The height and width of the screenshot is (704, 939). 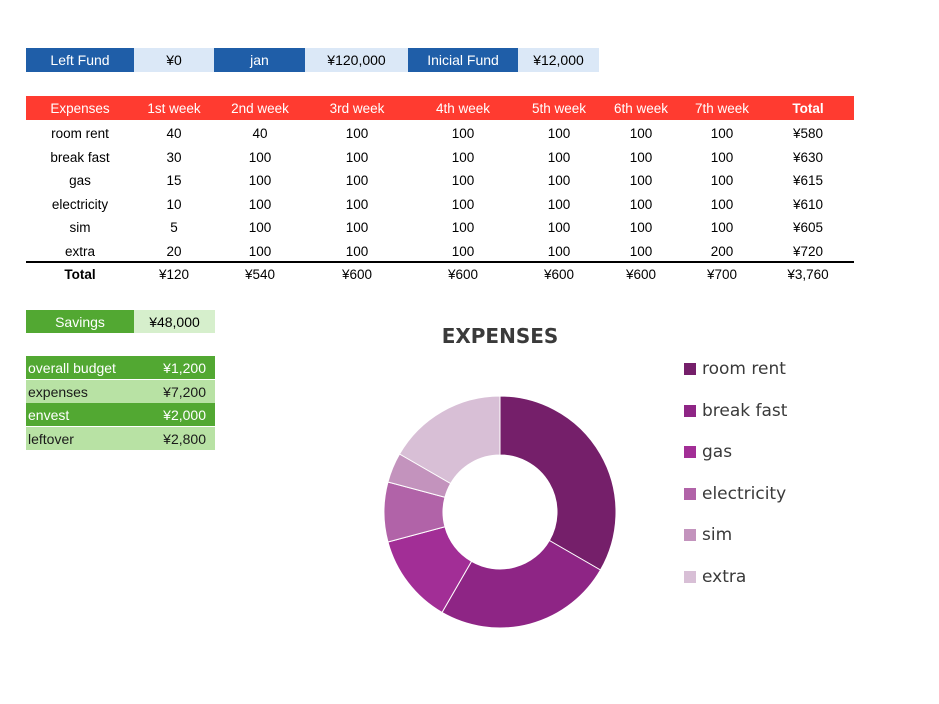 What do you see at coordinates (356, 60) in the screenshot?
I see `month-value: ¥120,000` at bounding box center [356, 60].